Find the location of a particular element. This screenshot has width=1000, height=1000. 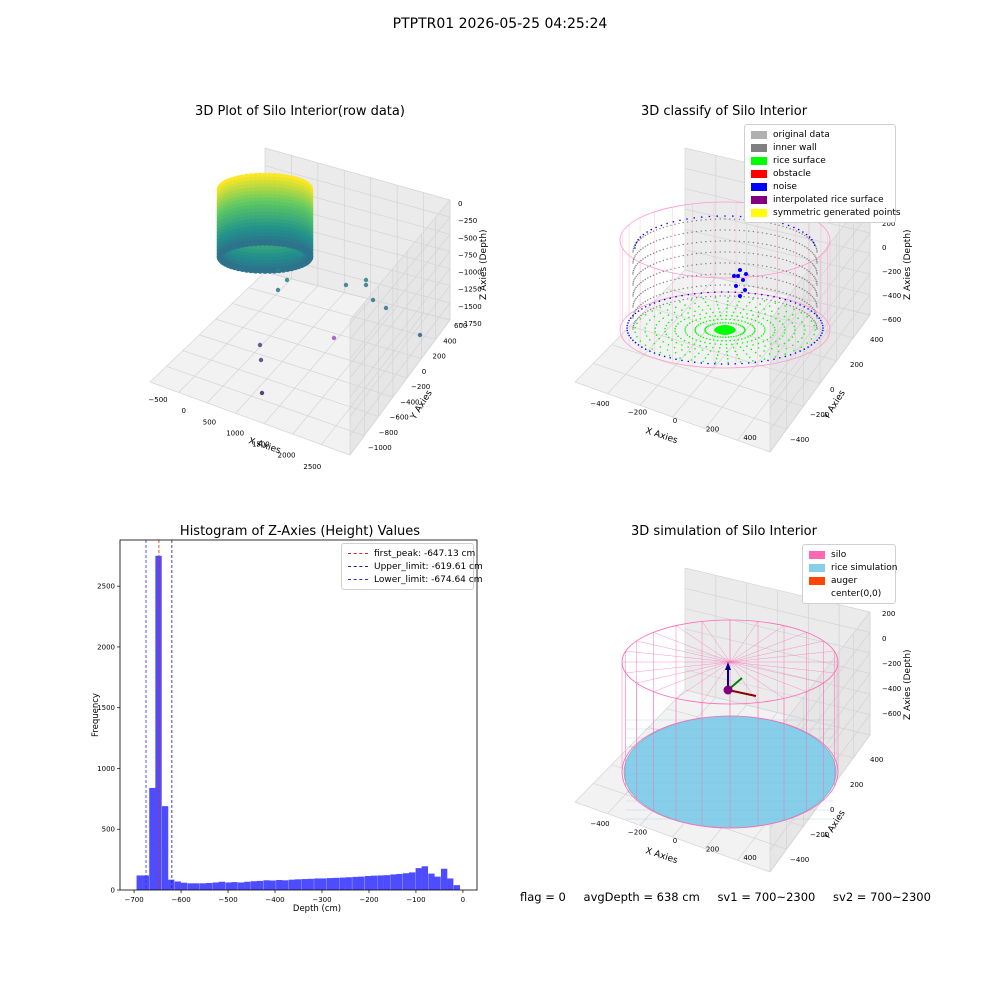

tick-label: 200 is located at coordinates (439, 357).